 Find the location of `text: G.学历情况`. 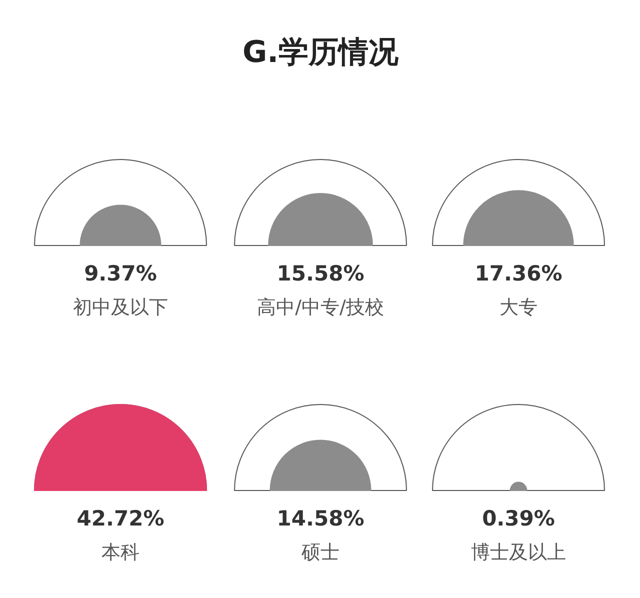

text: G.学历情况 is located at coordinates (321, 52).